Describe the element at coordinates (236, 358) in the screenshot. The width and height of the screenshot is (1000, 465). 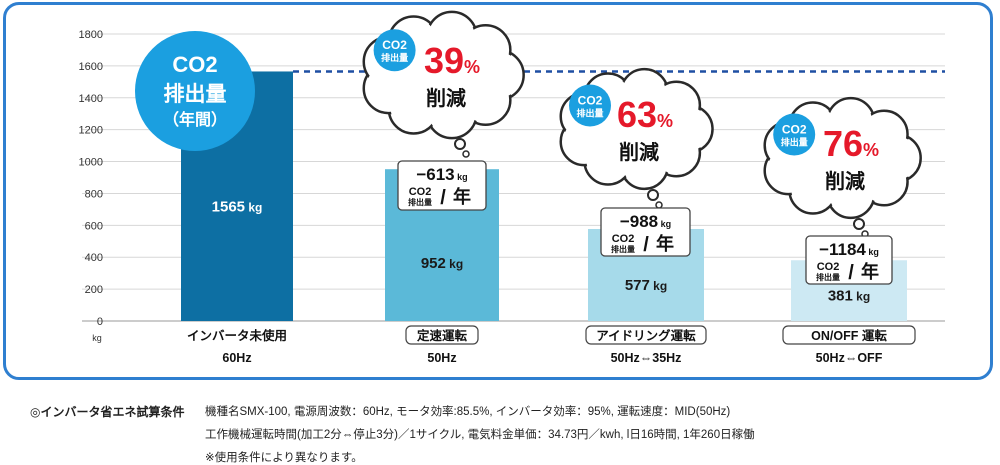
I see `category-sub-label: 60Hz` at that location.